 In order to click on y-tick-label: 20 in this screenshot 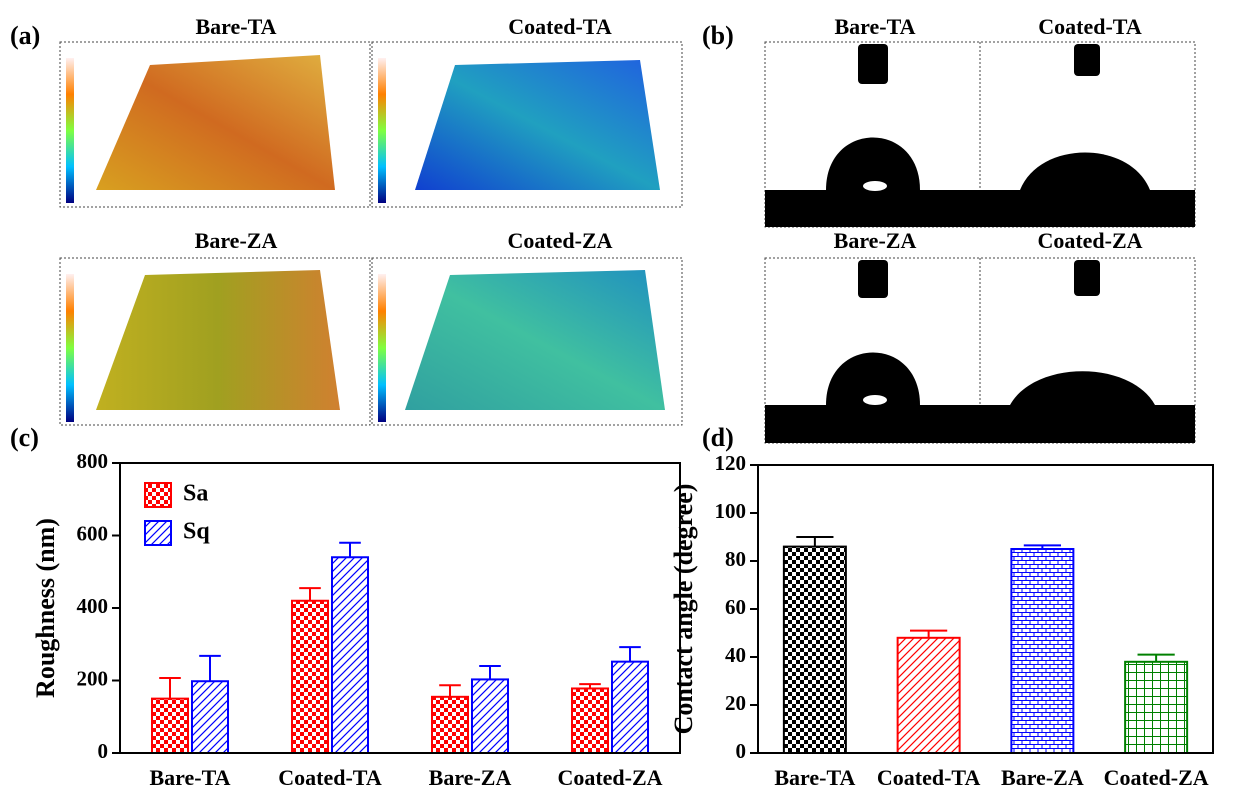, I will do `click(735, 703)`.